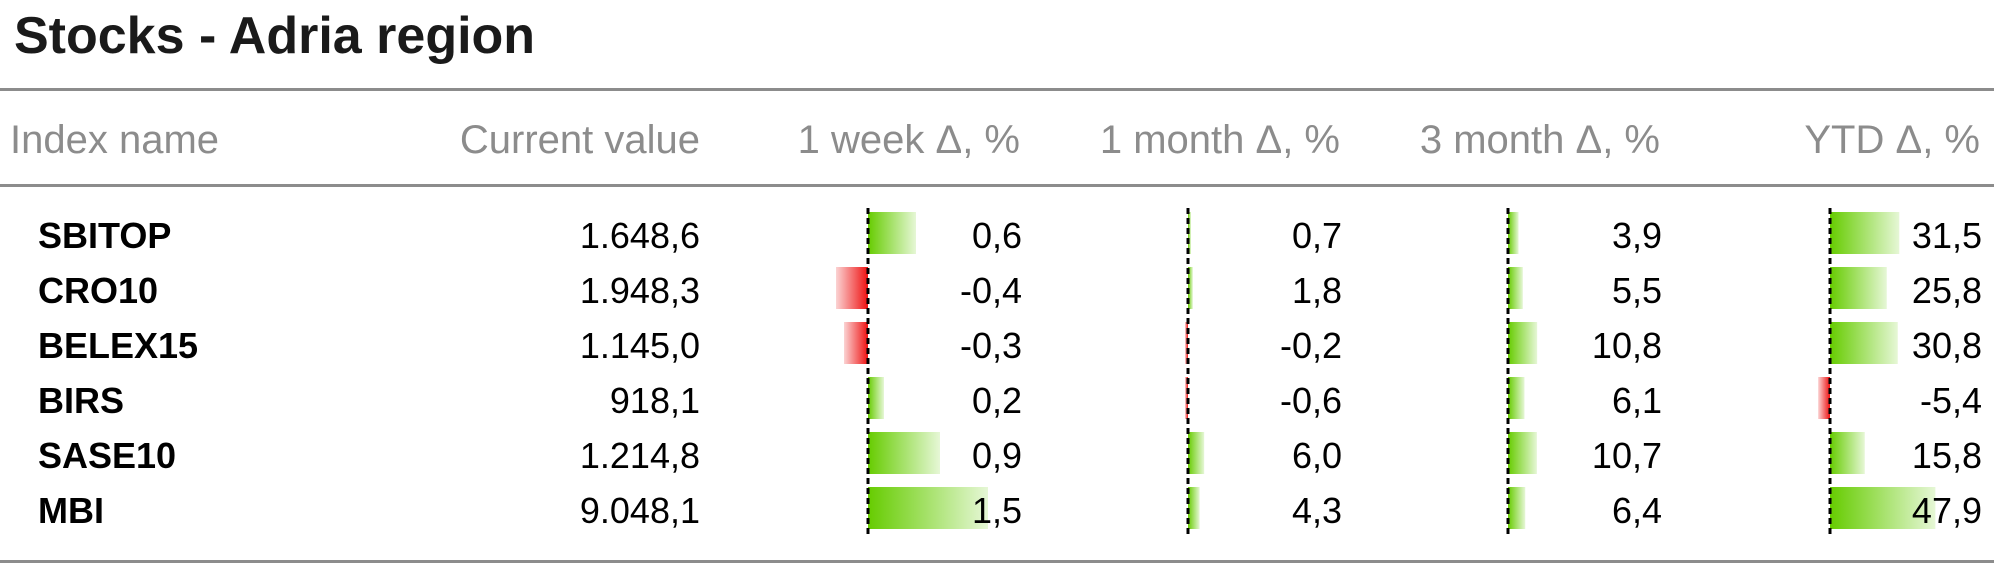  What do you see at coordinates (997, 510) in the screenshot?
I see `value-label-w1: 1,5` at bounding box center [997, 510].